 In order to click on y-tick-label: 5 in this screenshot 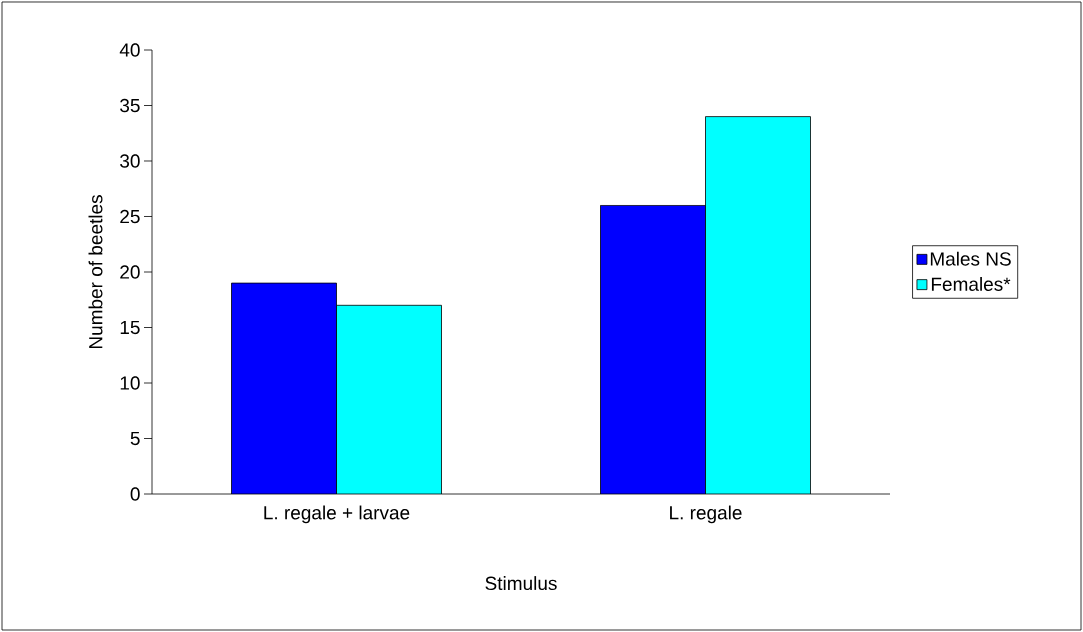, I will do `click(135, 438)`.